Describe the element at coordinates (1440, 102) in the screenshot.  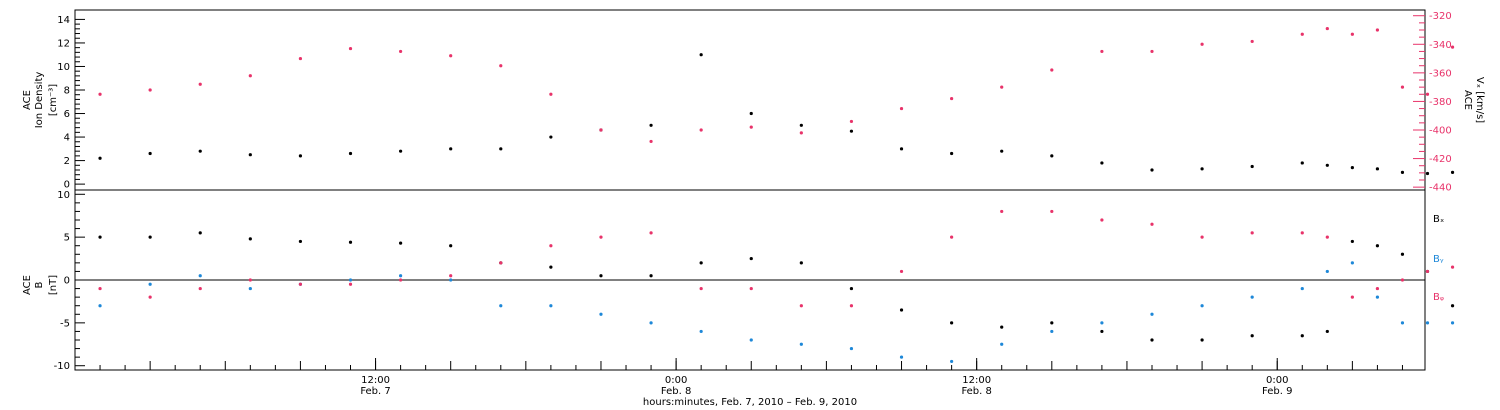
I see `density-velocity-right-tick-label: -380` at that location.